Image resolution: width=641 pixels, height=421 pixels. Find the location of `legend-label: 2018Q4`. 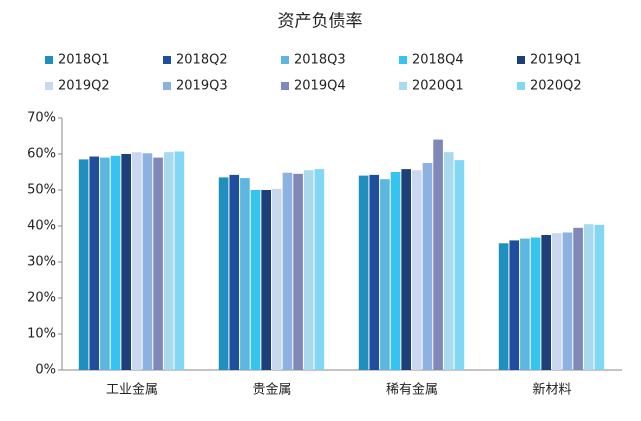

legend-label: 2018Q4 is located at coordinates (438, 60).